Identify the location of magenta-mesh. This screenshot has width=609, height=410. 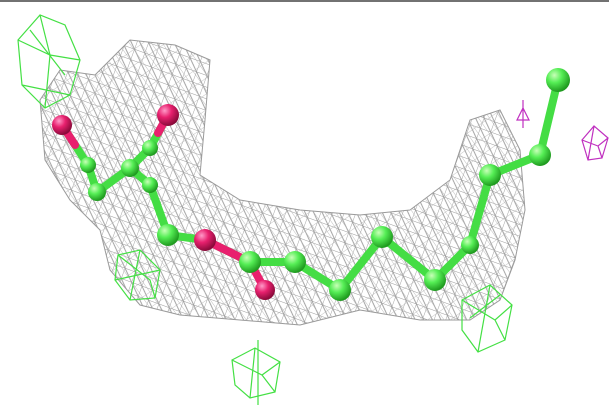
(562, 130).